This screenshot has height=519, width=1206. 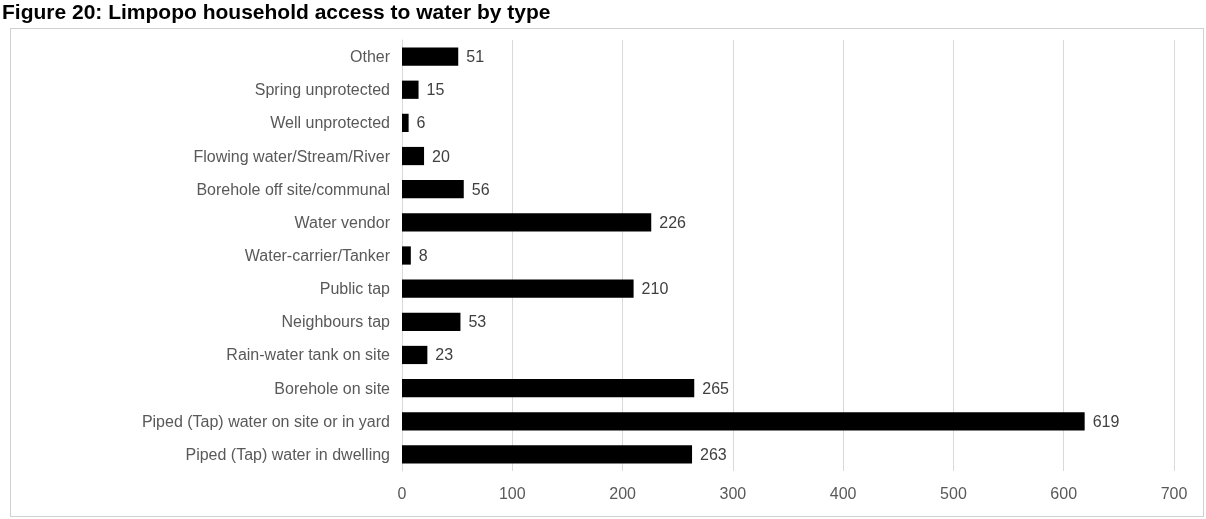 What do you see at coordinates (673, 222) in the screenshot?
I see `data-label: 226` at bounding box center [673, 222].